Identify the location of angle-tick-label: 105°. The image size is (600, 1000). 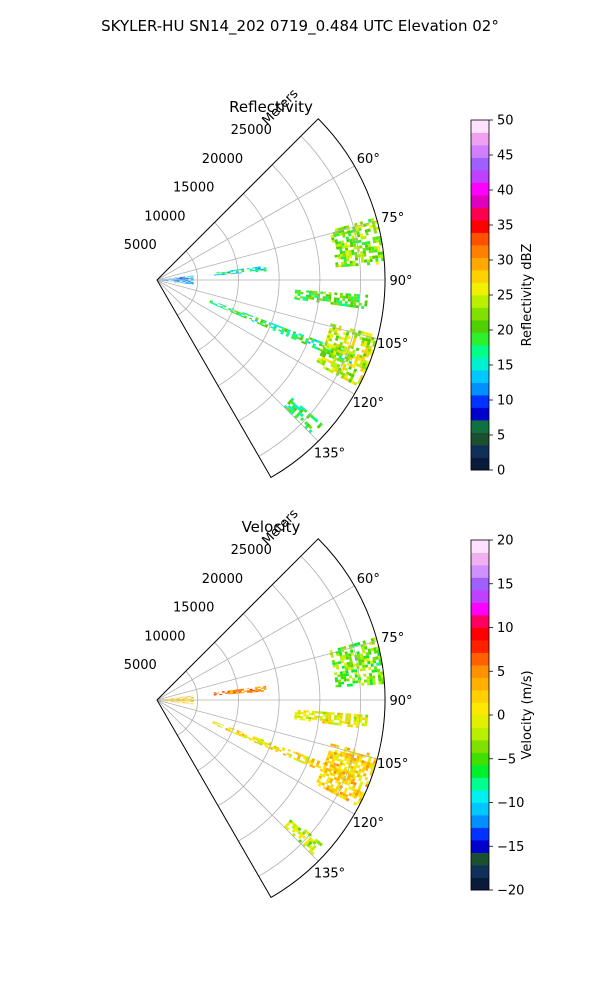
(392, 764).